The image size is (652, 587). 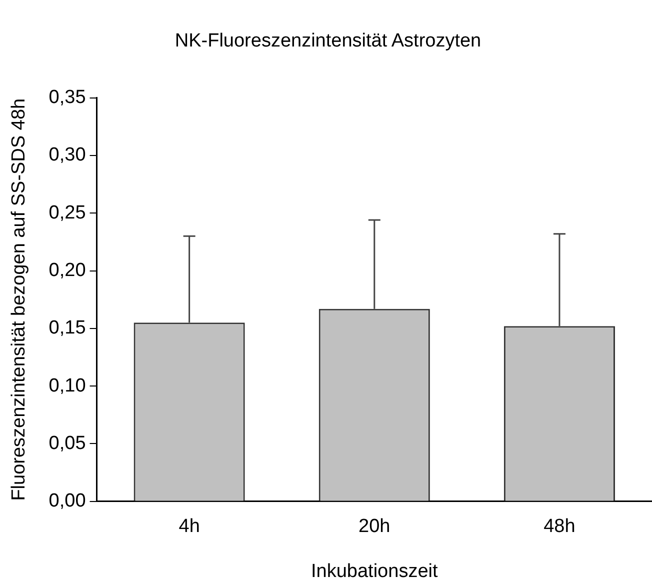 I want to click on y-tick-label: 0,30, so click(x=67, y=155).